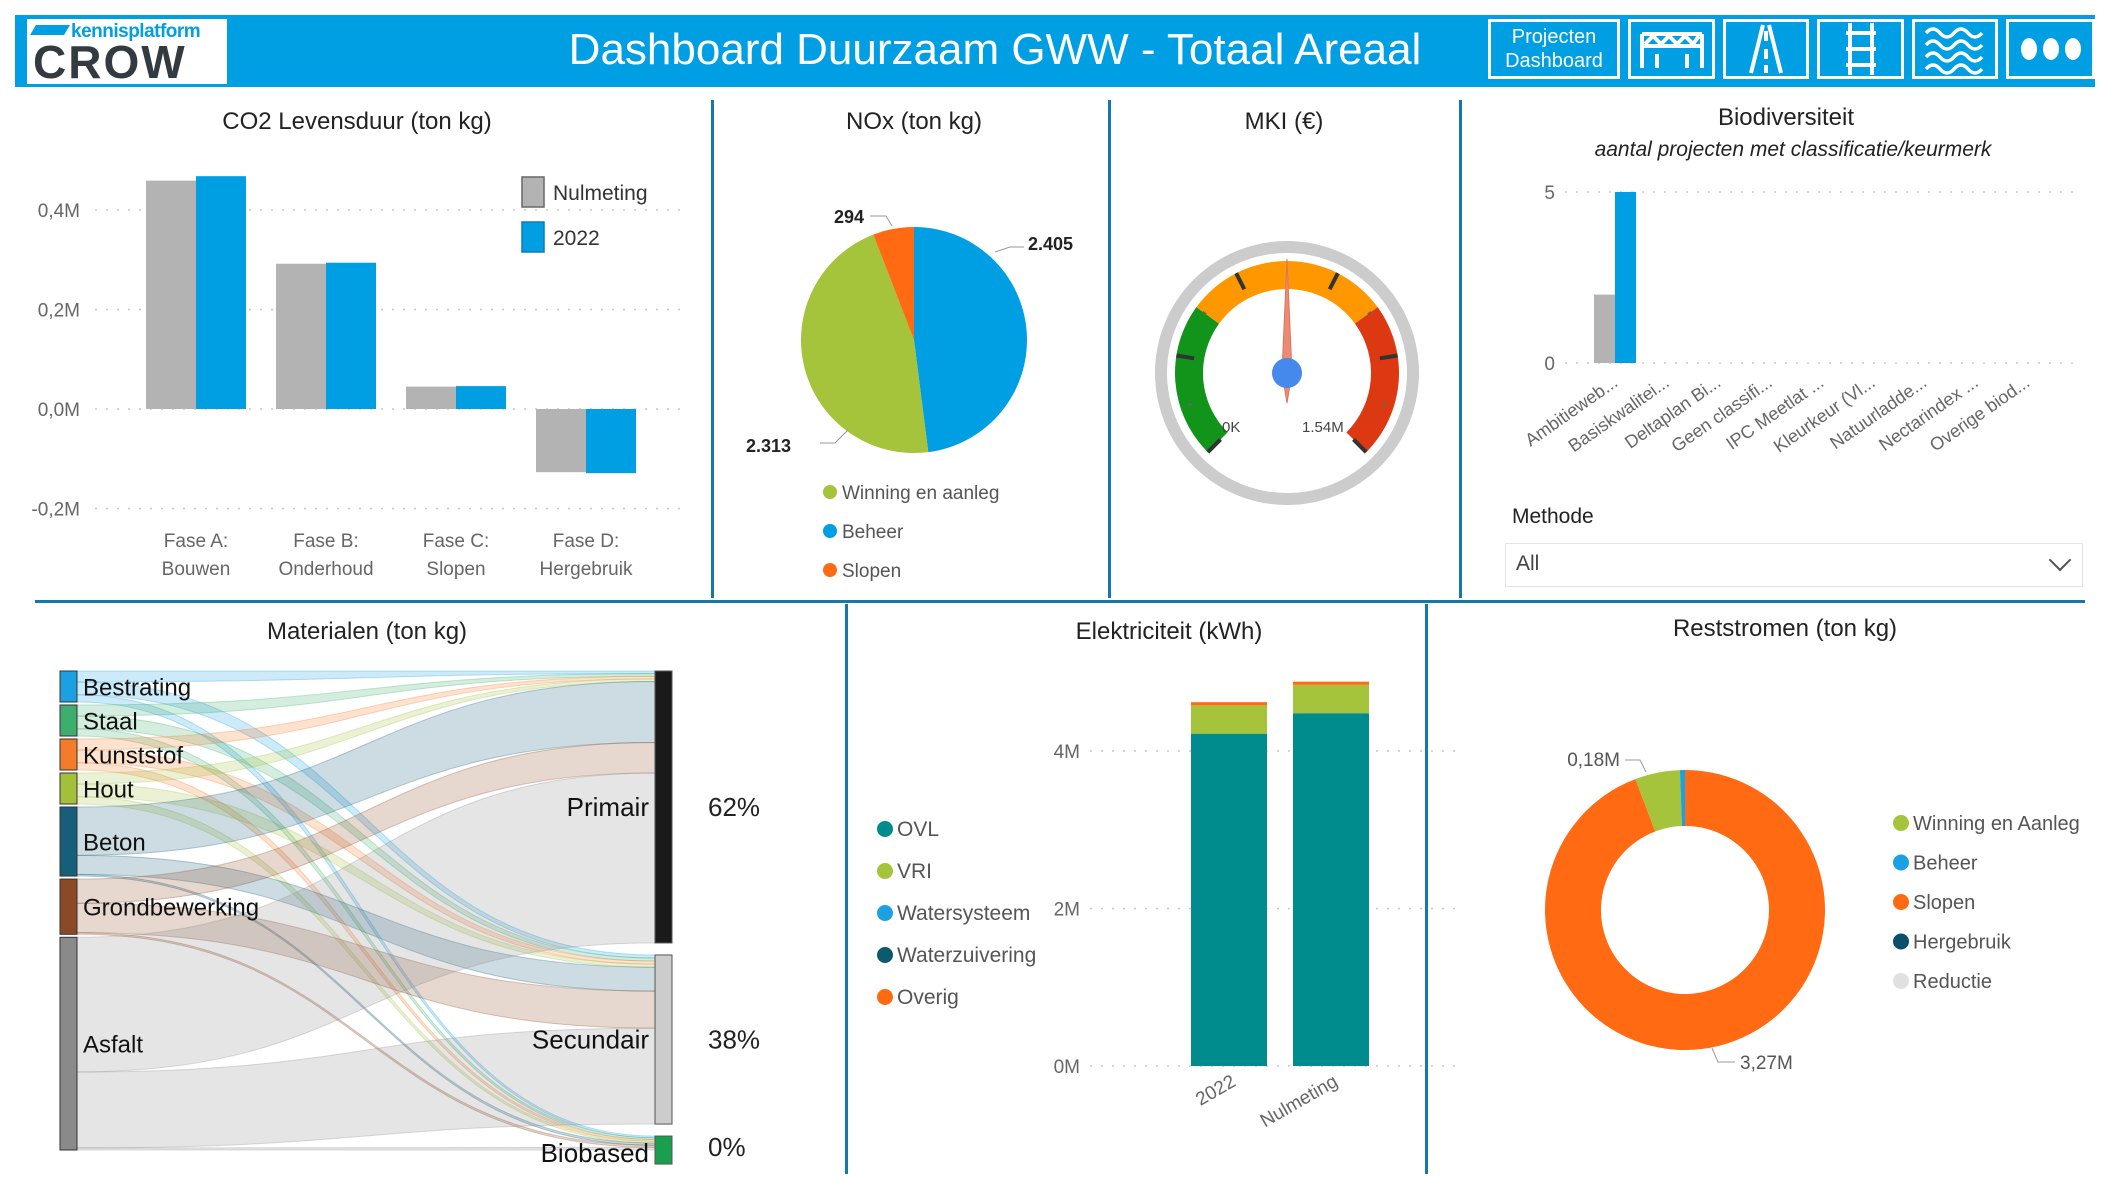 The height and width of the screenshot is (1177, 2106). I want to click on legend-label: OVL, so click(918, 829).